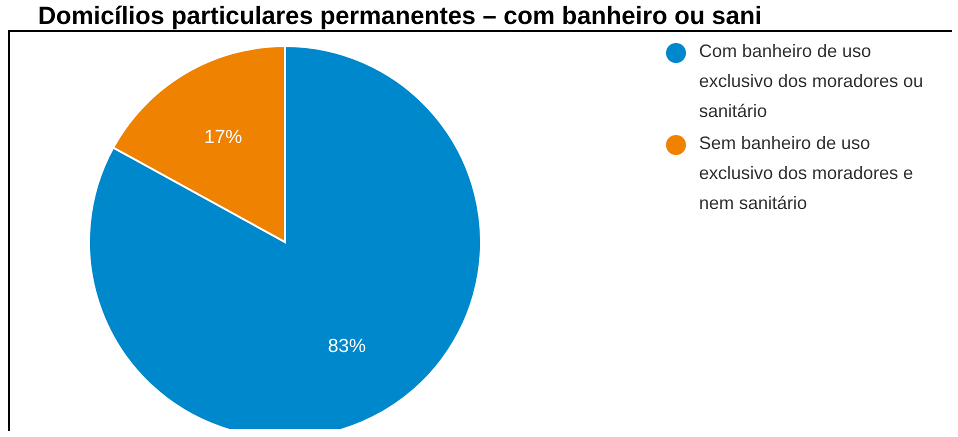 This screenshot has width=958, height=437. What do you see at coordinates (811, 81) in the screenshot?
I see `legend-label: Com banheiro de uso exclusivo dos moradores ou sanitário` at bounding box center [811, 81].